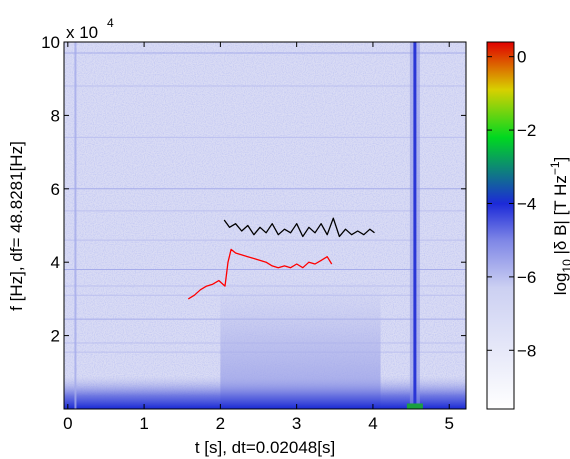  Describe the element at coordinates (414, 406) in the screenshot. I see `spike-base` at that location.